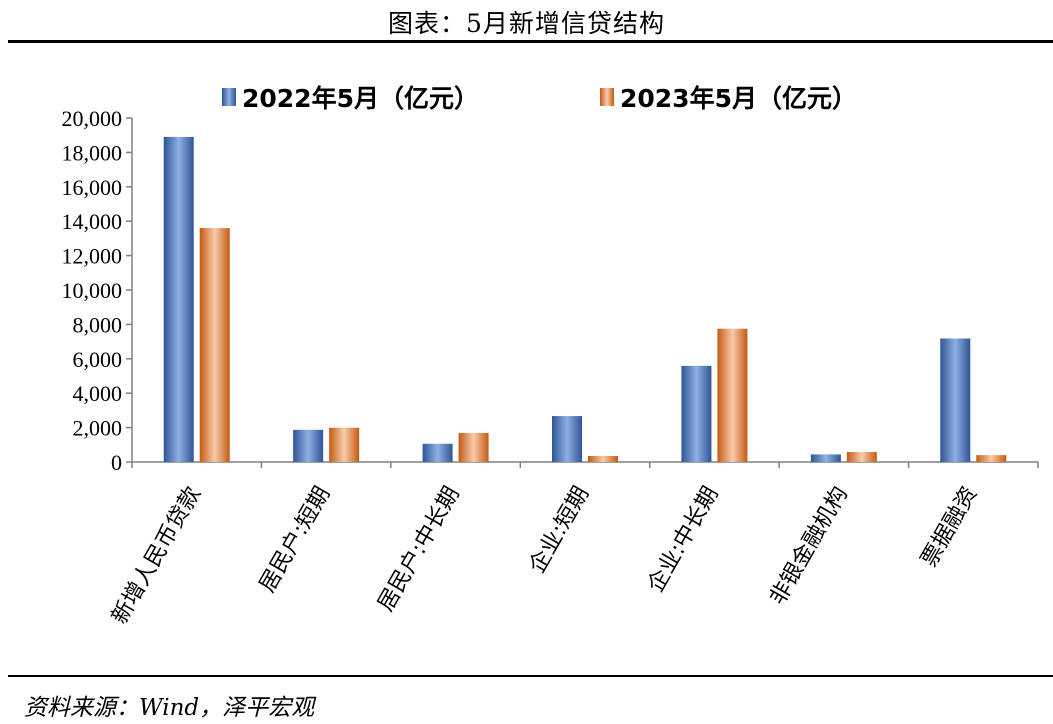  What do you see at coordinates (559, 530) in the screenshot?
I see `x-tick-label: 企业:短期` at bounding box center [559, 530].